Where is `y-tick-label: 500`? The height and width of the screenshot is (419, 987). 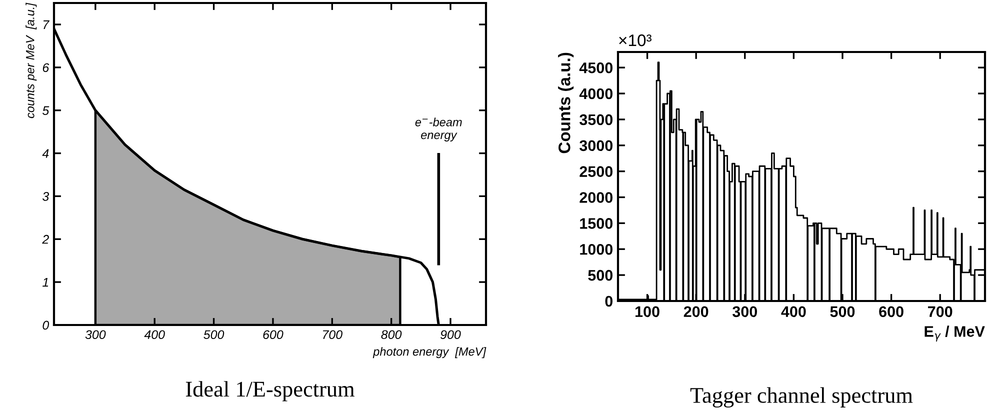 y-tick-label: 500 is located at coordinates (600, 275).